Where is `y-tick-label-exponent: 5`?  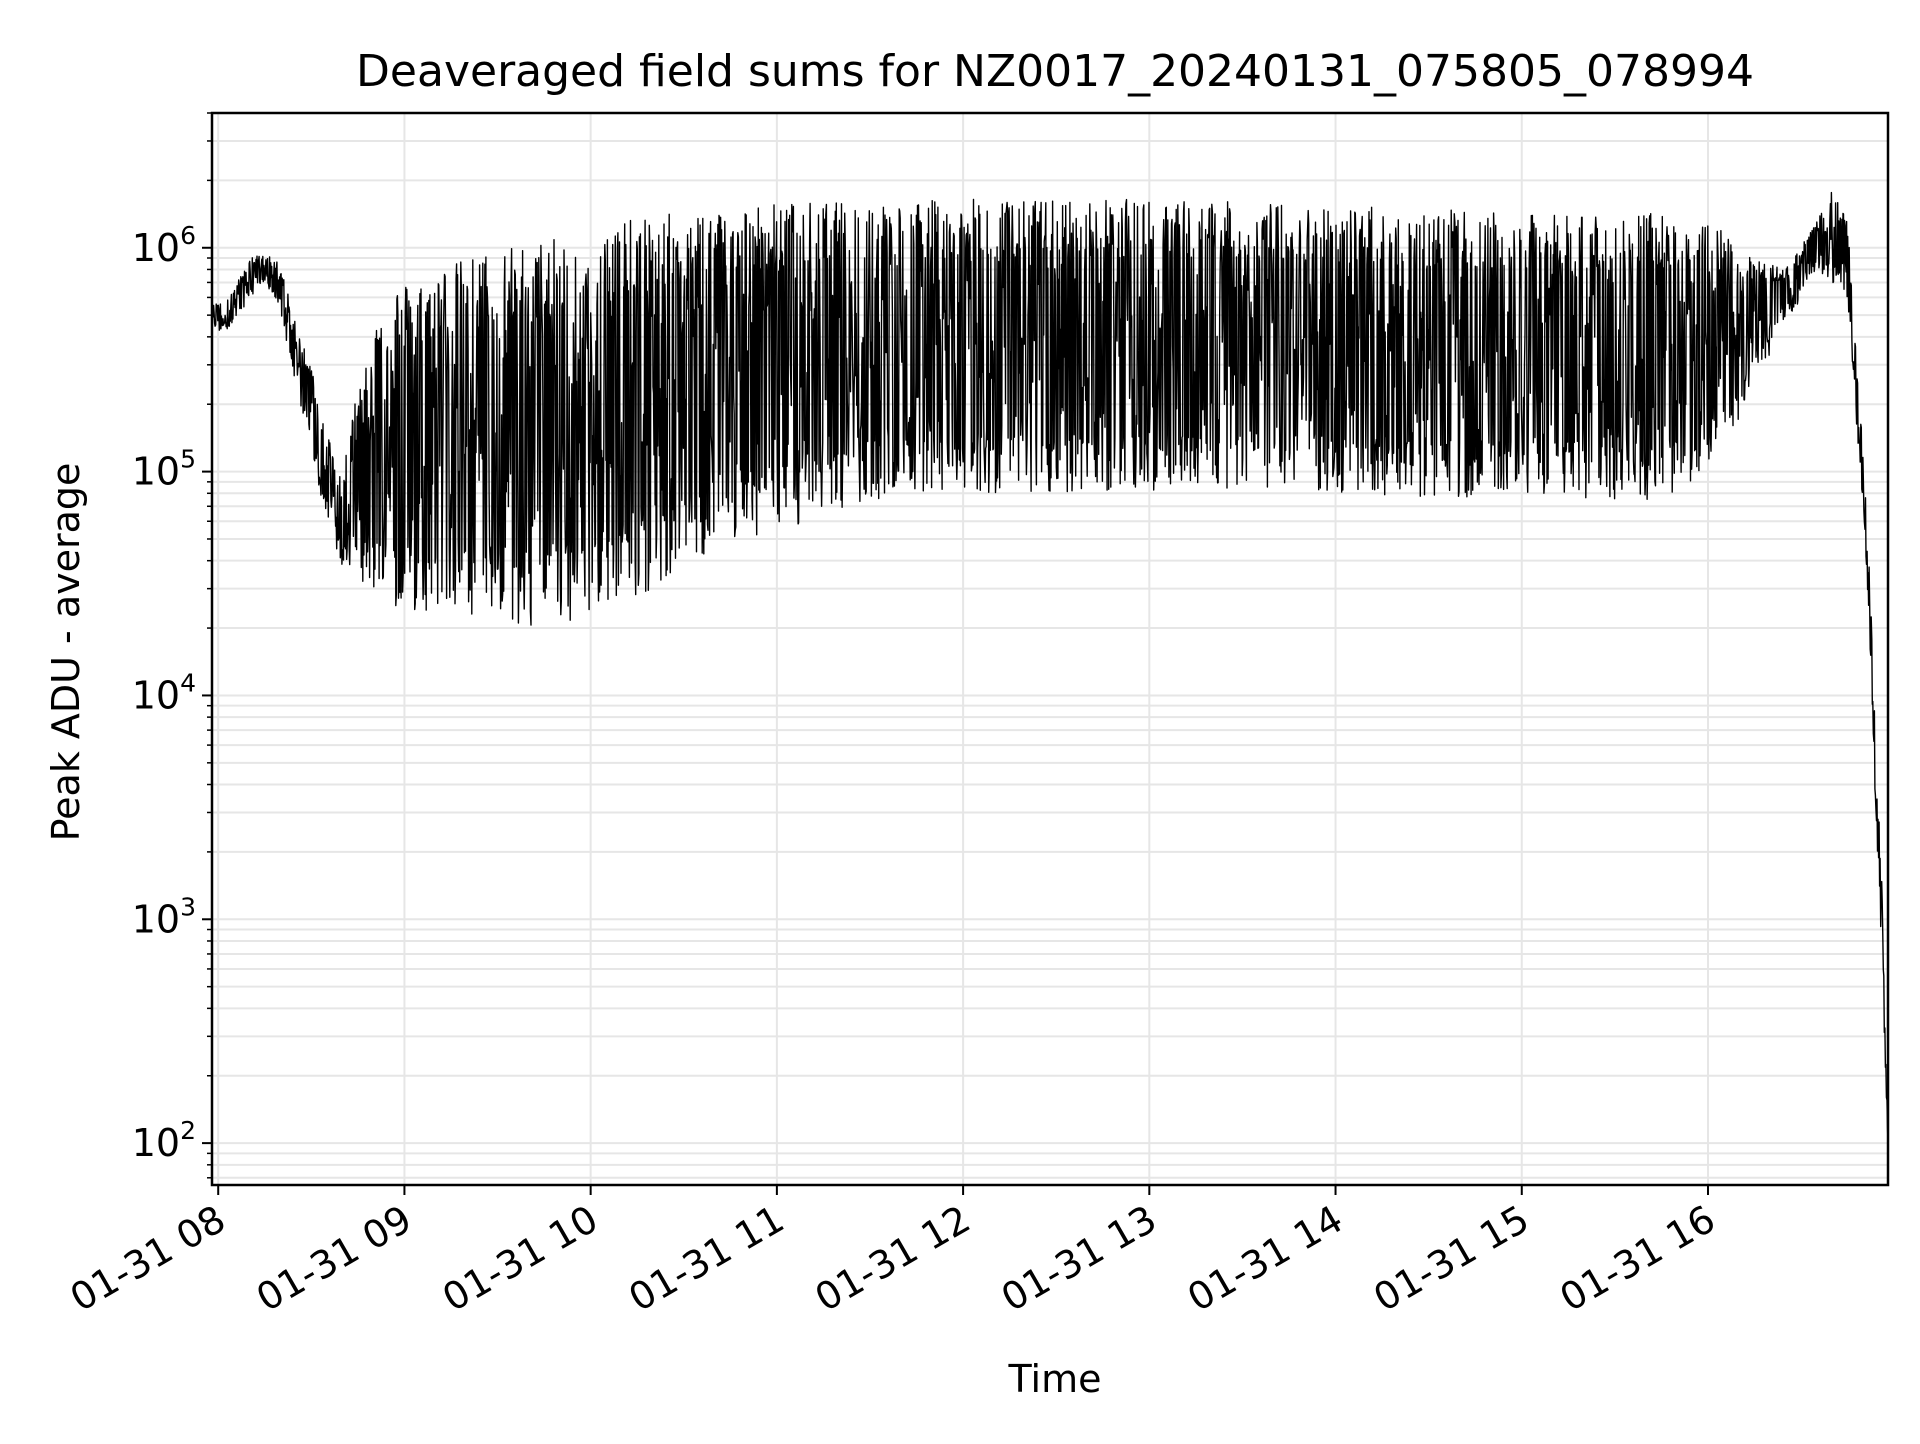 y-tick-label-exponent: 5 is located at coordinates (188, 459).